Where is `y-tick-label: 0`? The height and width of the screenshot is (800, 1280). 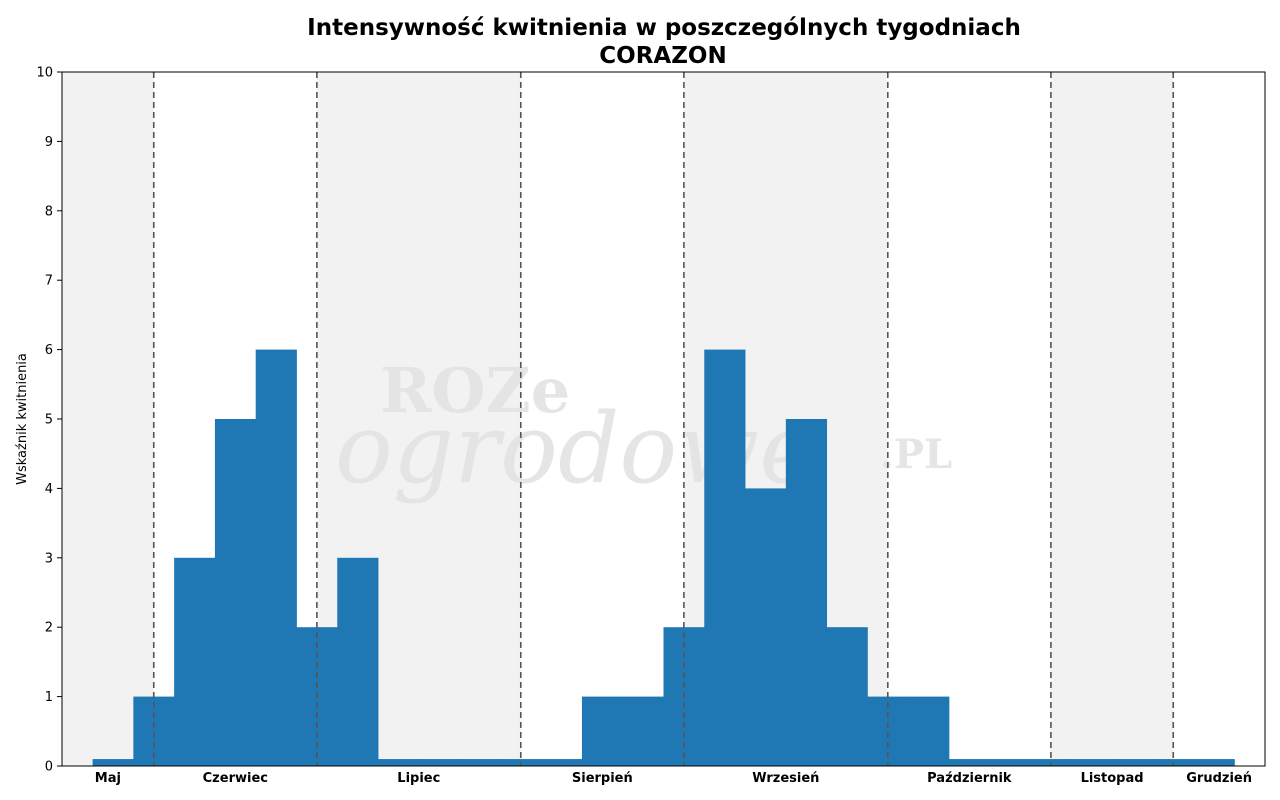 y-tick-label: 0 is located at coordinates (49, 767).